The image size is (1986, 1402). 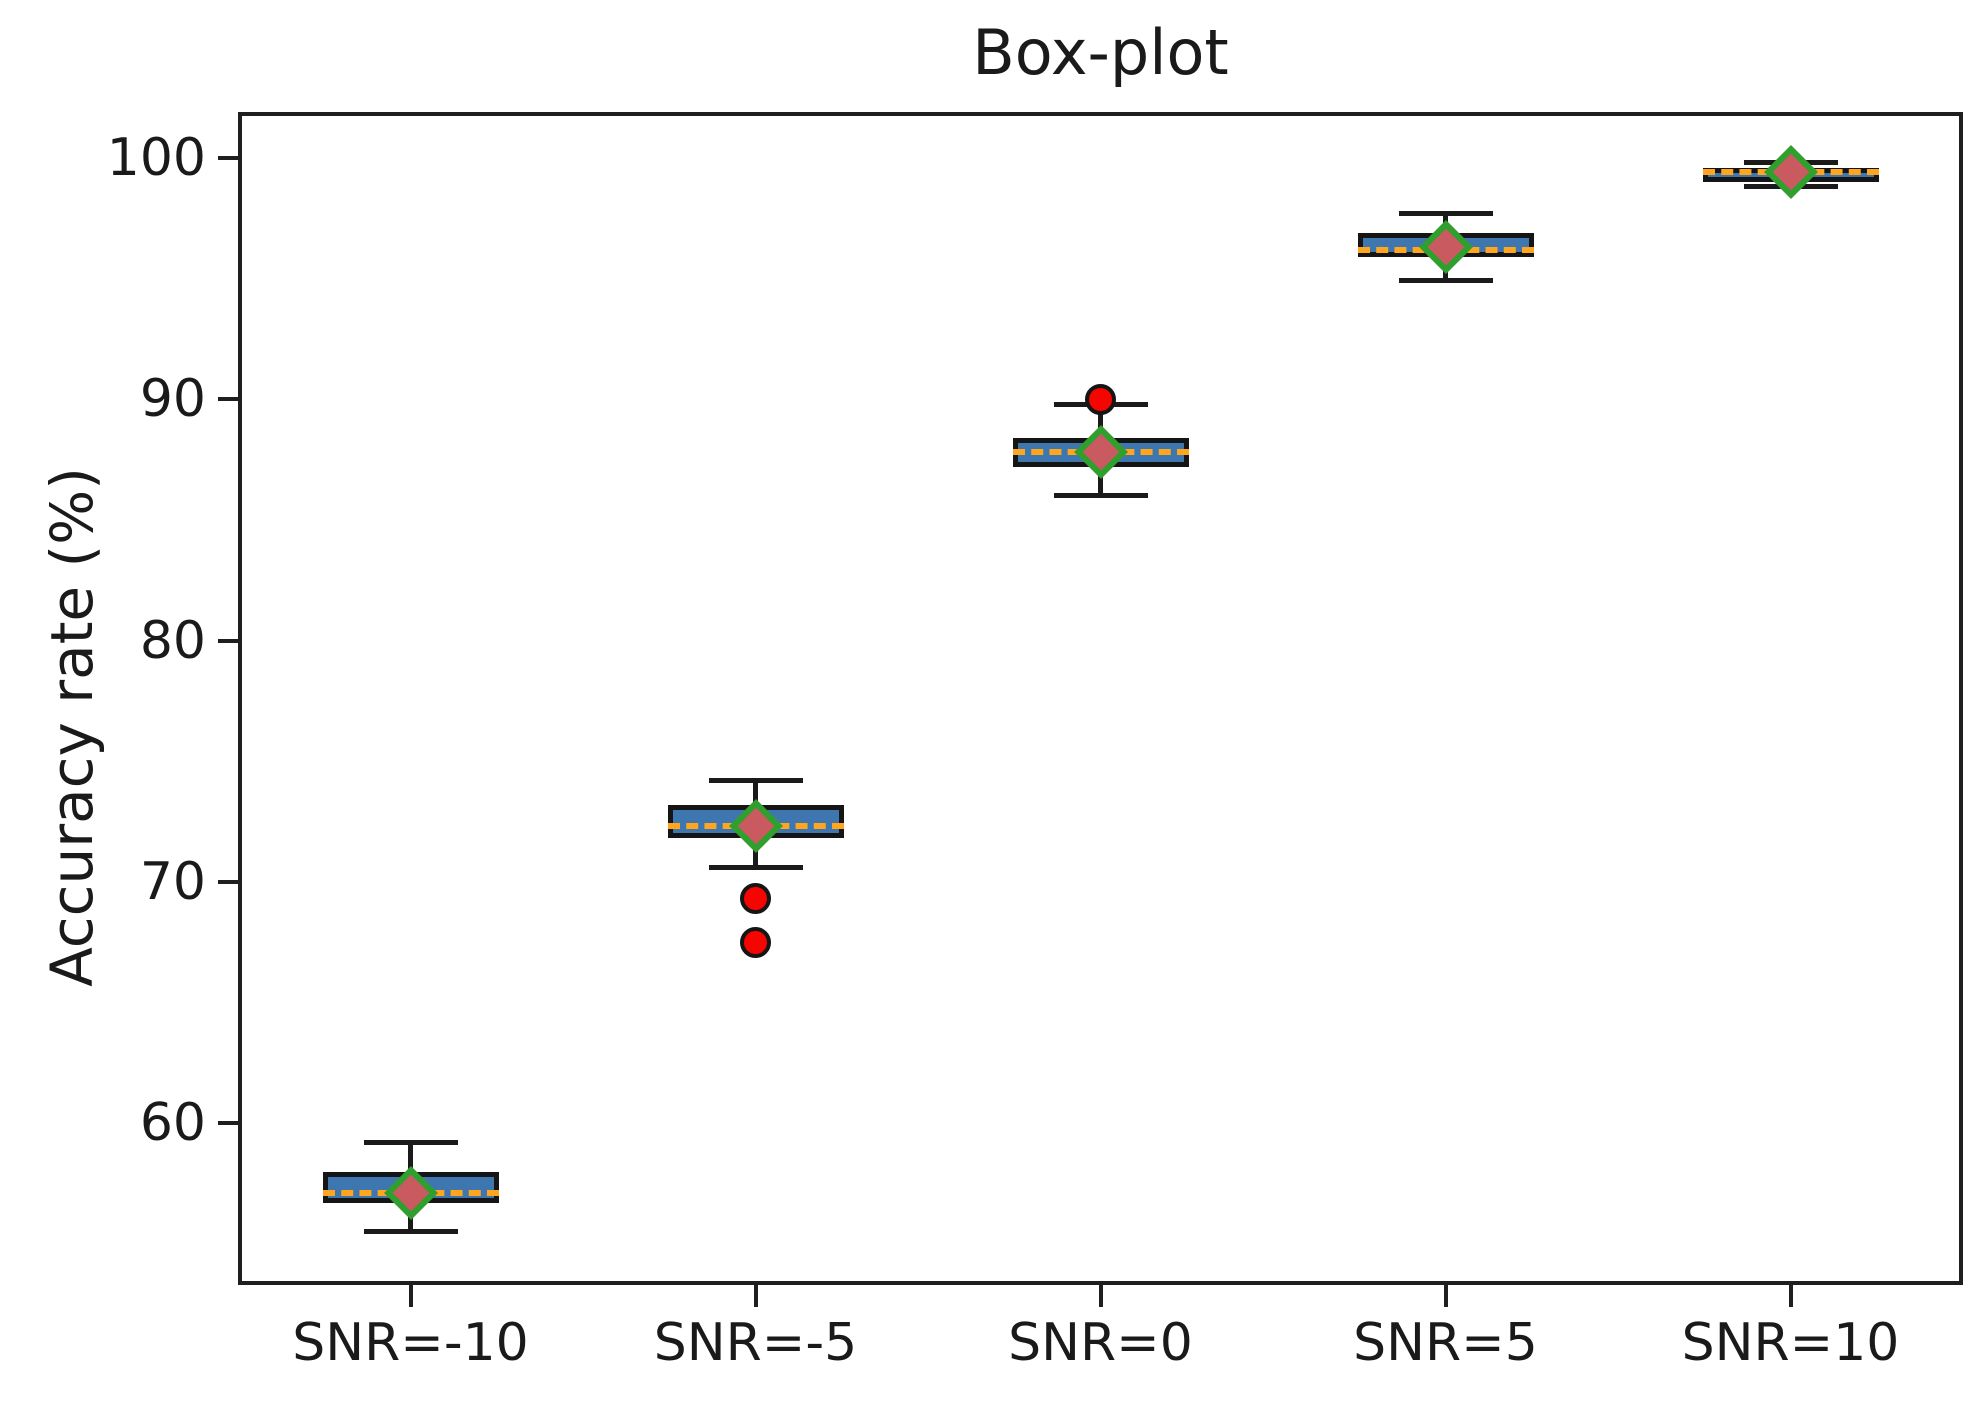 I want to click on x-tick-label: SNR=0, so click(x=1100, y=1343).